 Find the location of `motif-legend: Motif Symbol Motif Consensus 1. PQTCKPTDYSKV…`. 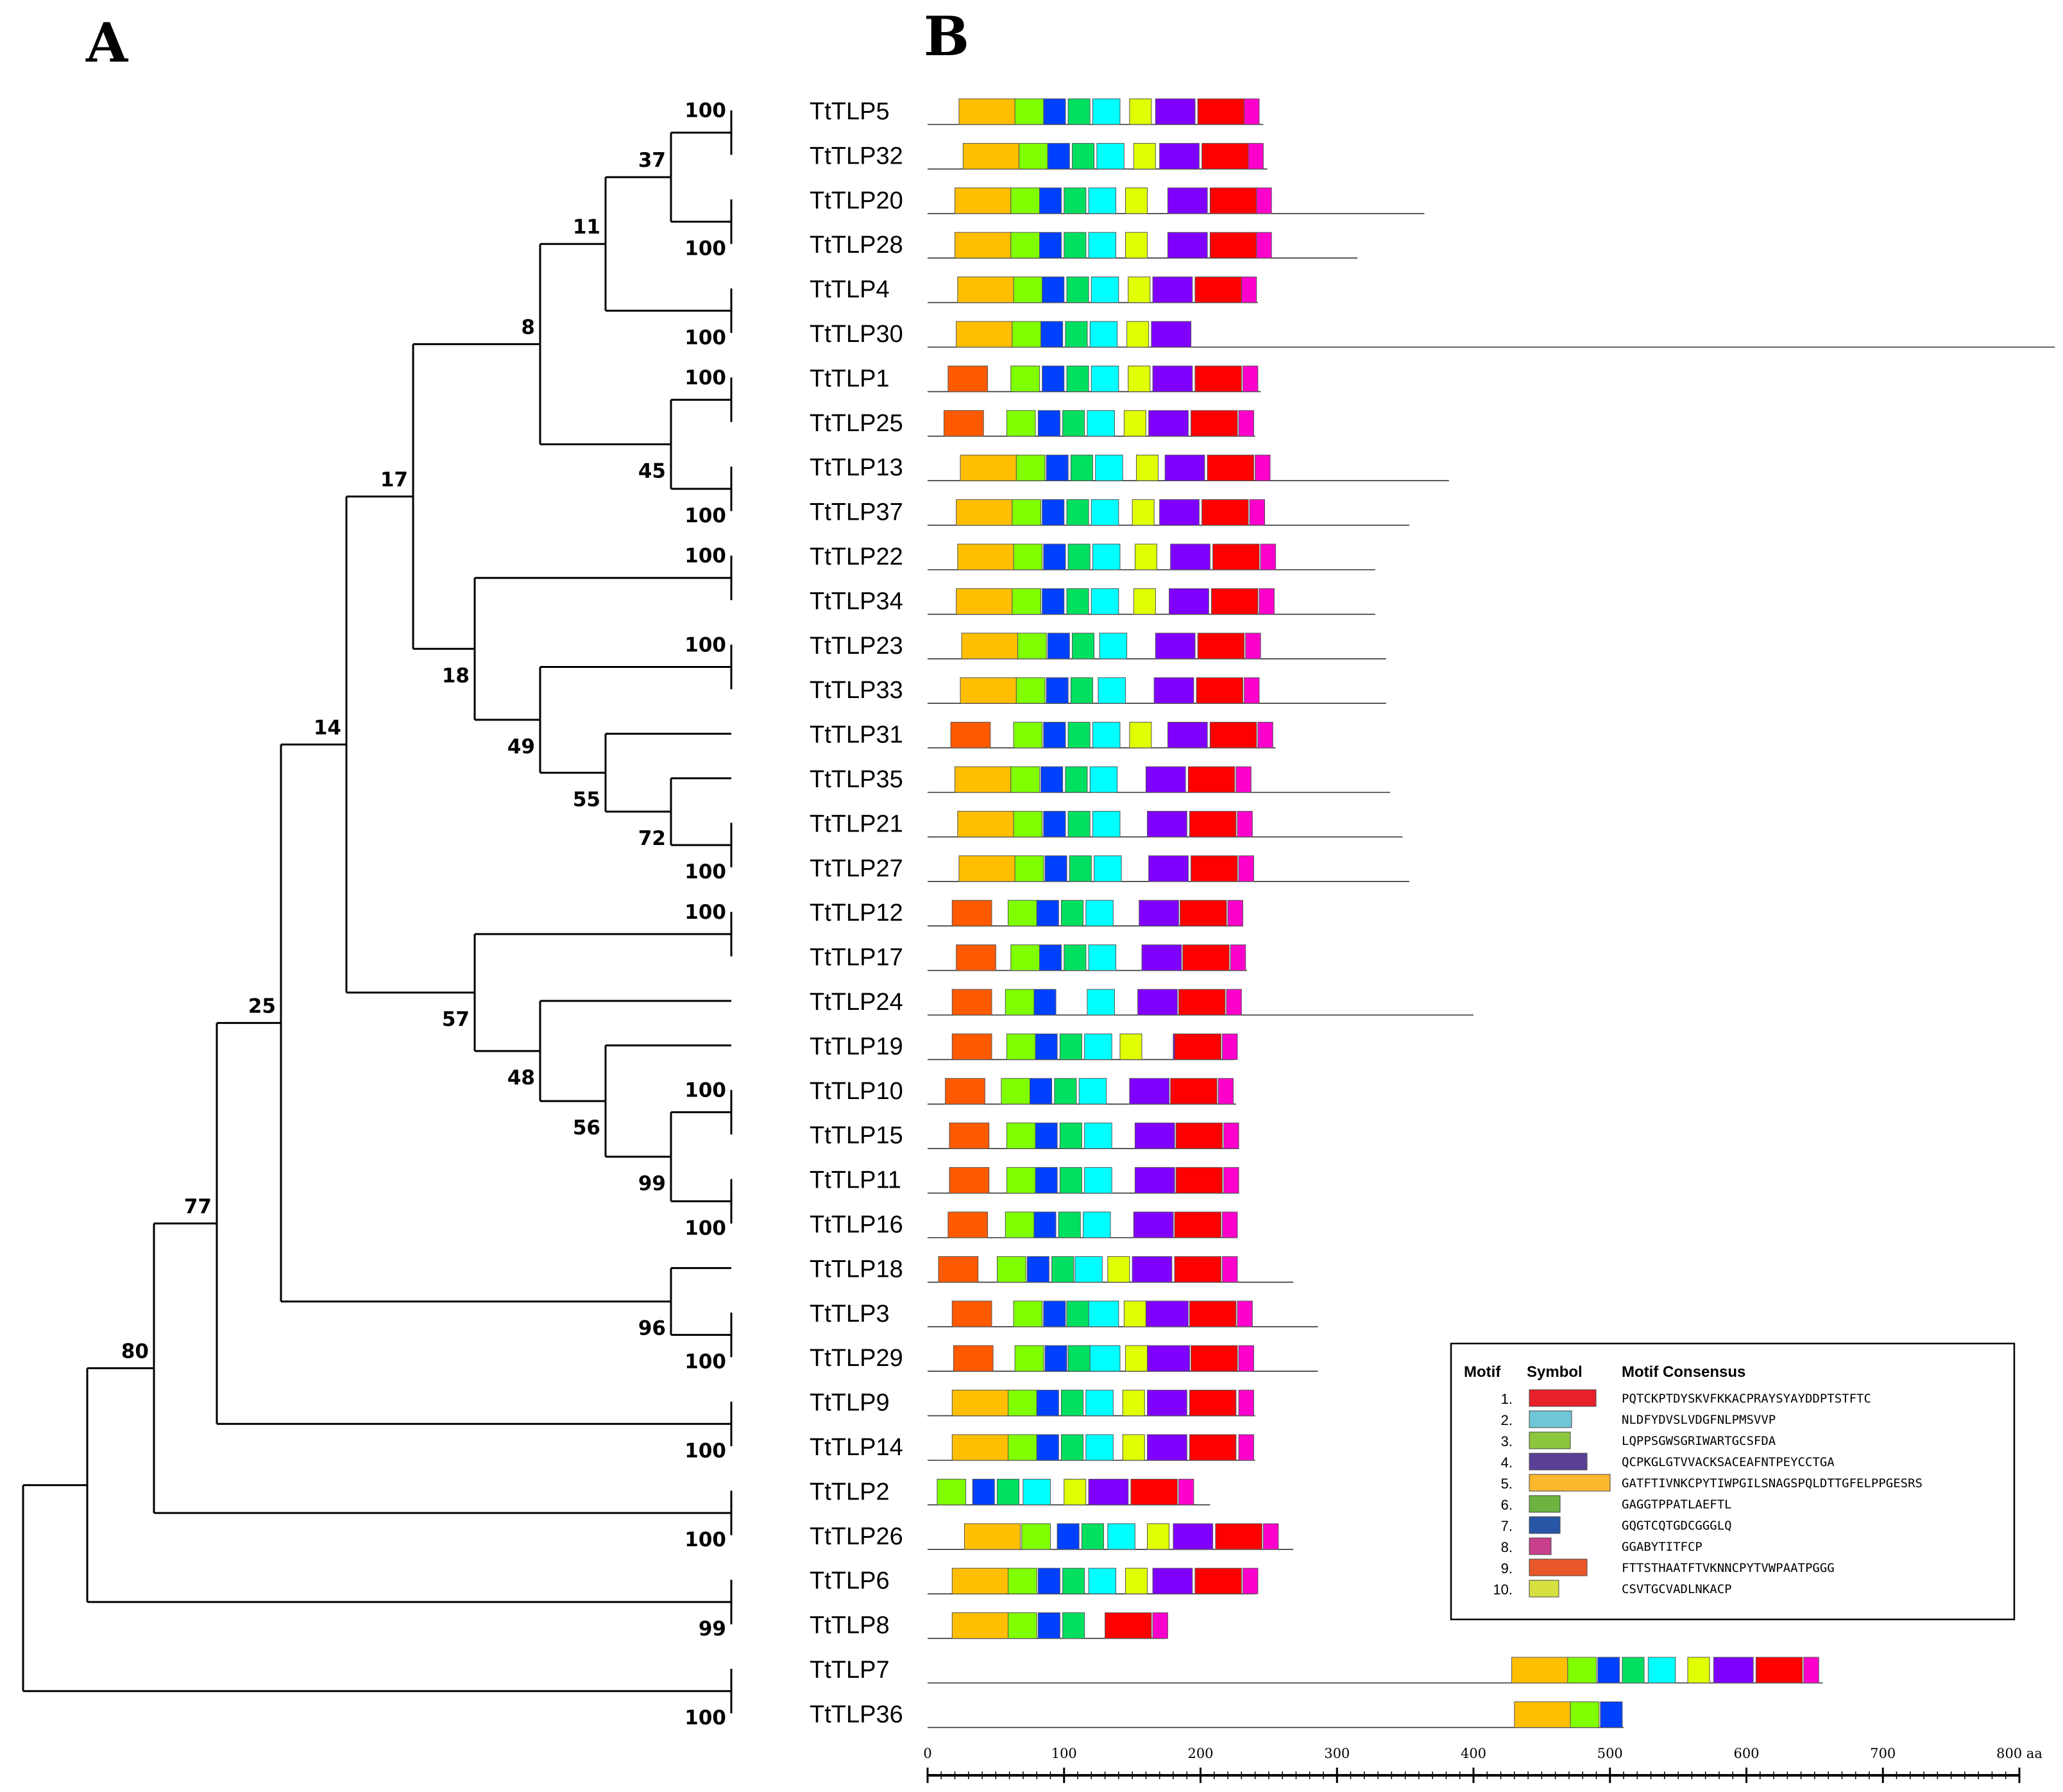

motif-legend: Motif Symbol Motif Consensus 1. PQTCKPTDYSKV… is located at coordinates (1733, 1481).